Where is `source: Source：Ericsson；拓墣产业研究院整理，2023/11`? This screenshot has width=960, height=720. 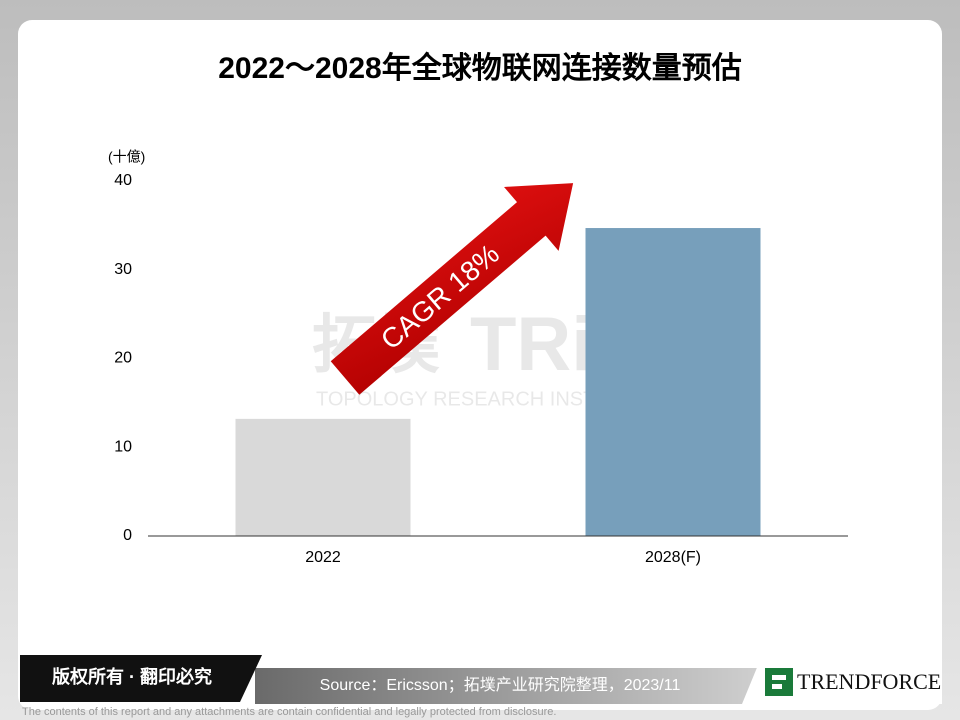
source: Source：Ericsson；拓墣产业研究院整理，2023/11 is located at coordinates (500, 685).